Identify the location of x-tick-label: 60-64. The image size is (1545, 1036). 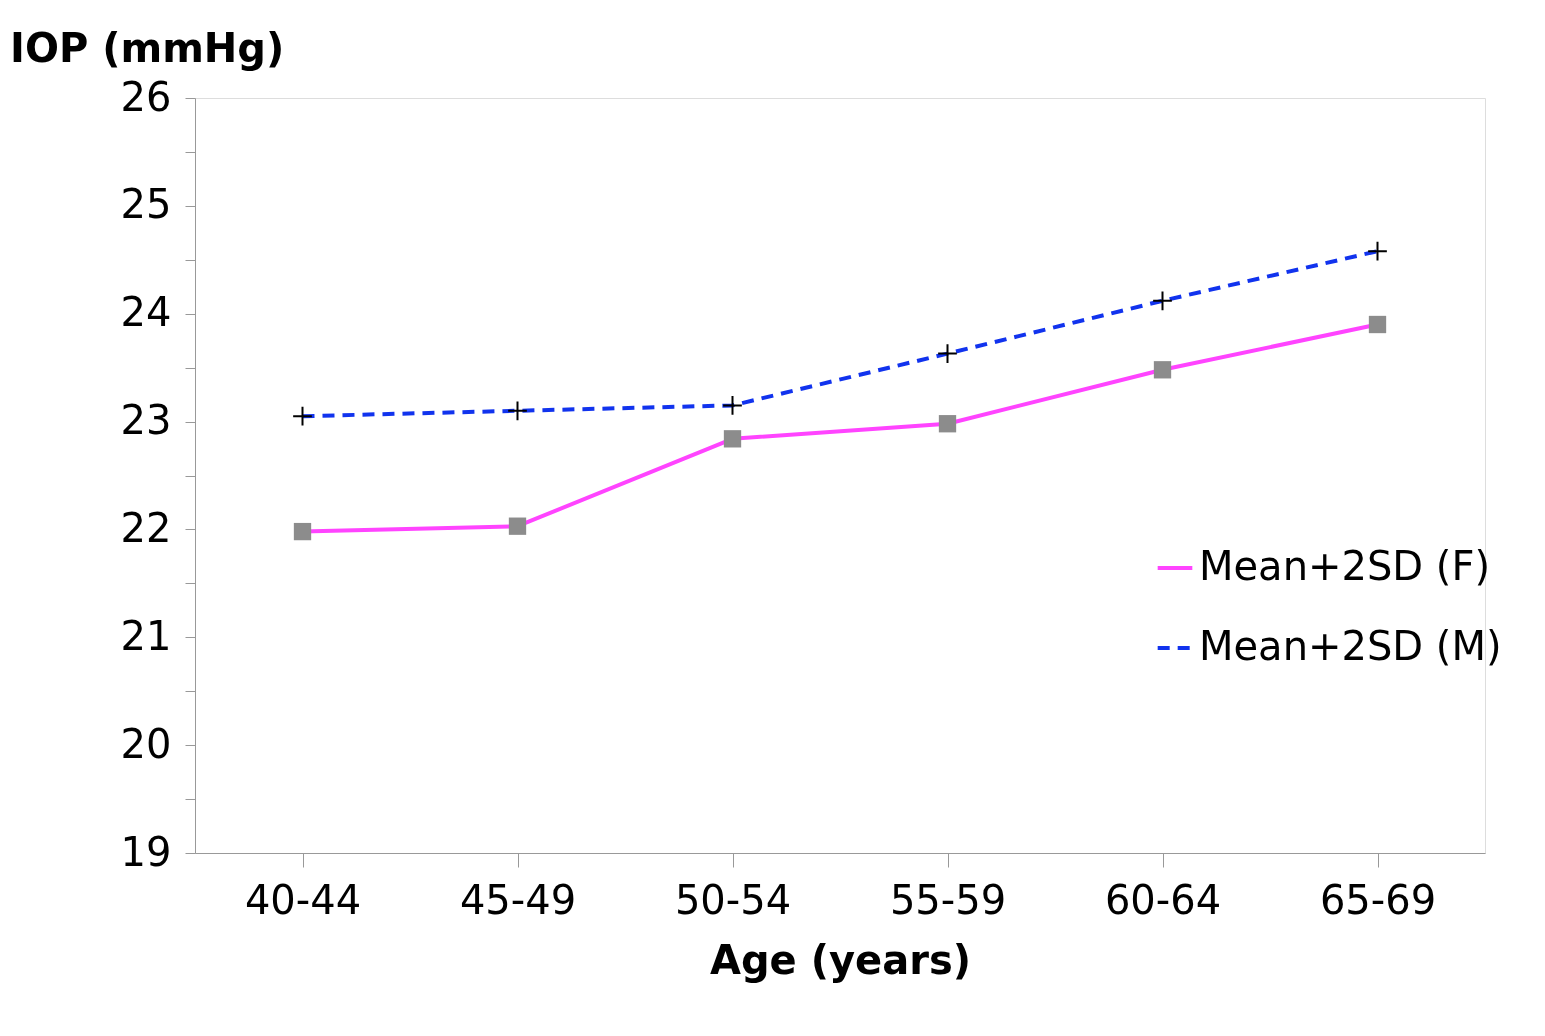
(1163, 899).